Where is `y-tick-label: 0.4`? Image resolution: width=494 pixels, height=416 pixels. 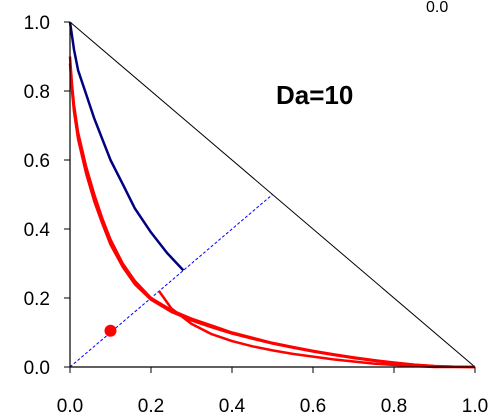 y-tick-label: 0.4 is located at coordinates (37, 230).